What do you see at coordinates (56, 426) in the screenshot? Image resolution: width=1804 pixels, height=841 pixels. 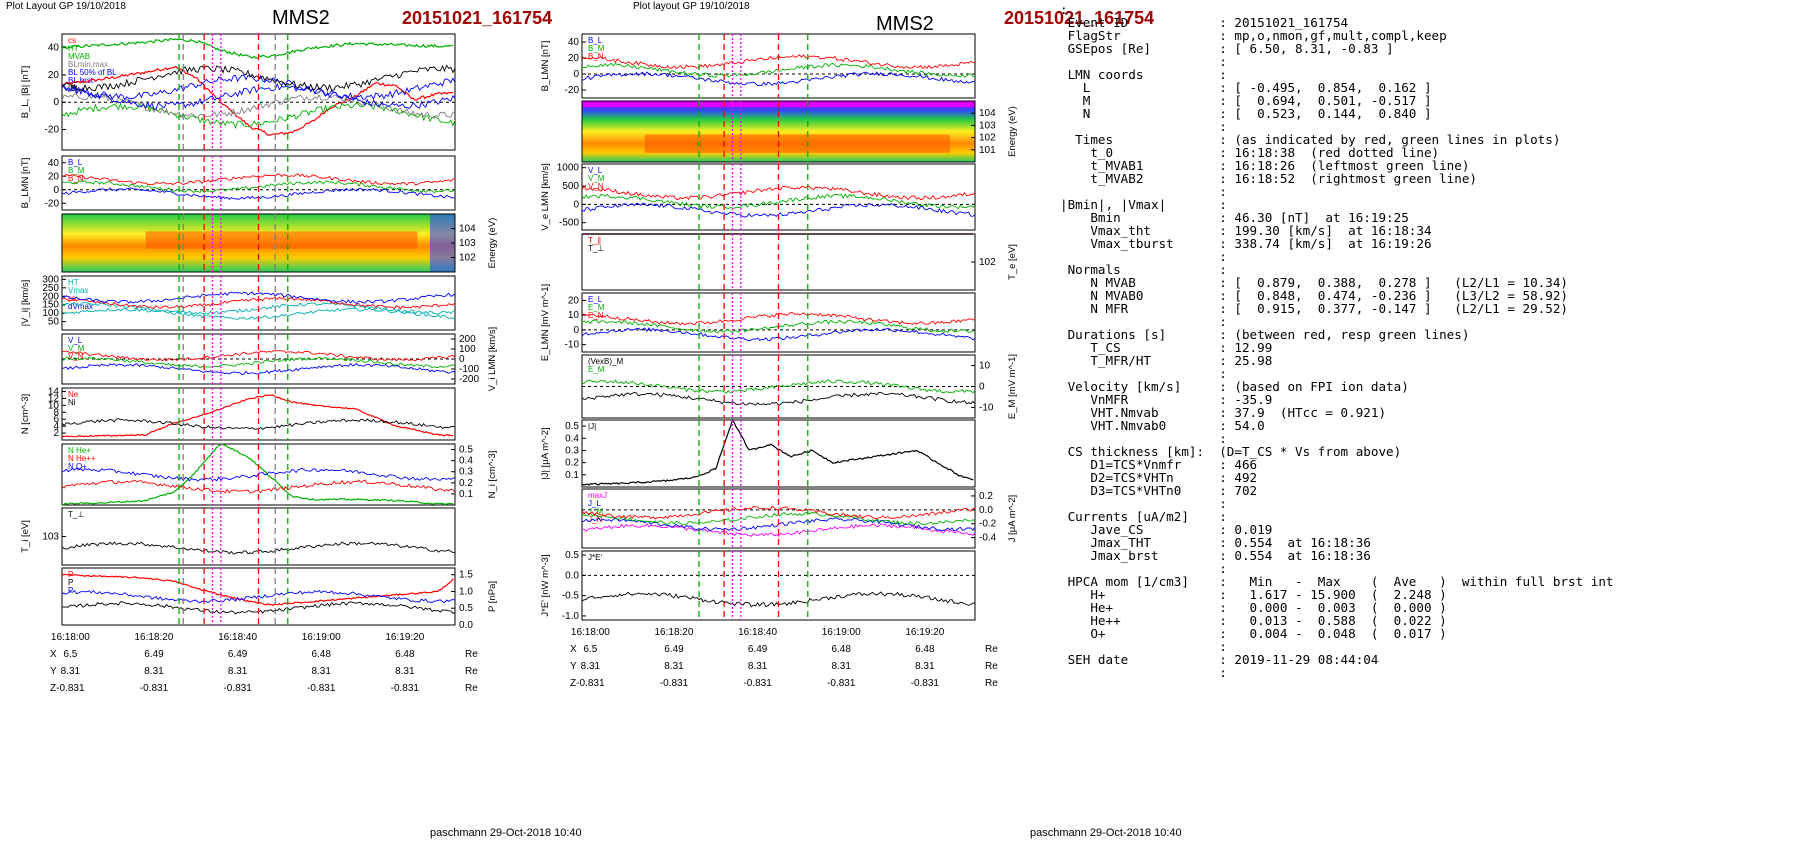 I see `tick-label-left: 4` at bounding box center [56, 426].